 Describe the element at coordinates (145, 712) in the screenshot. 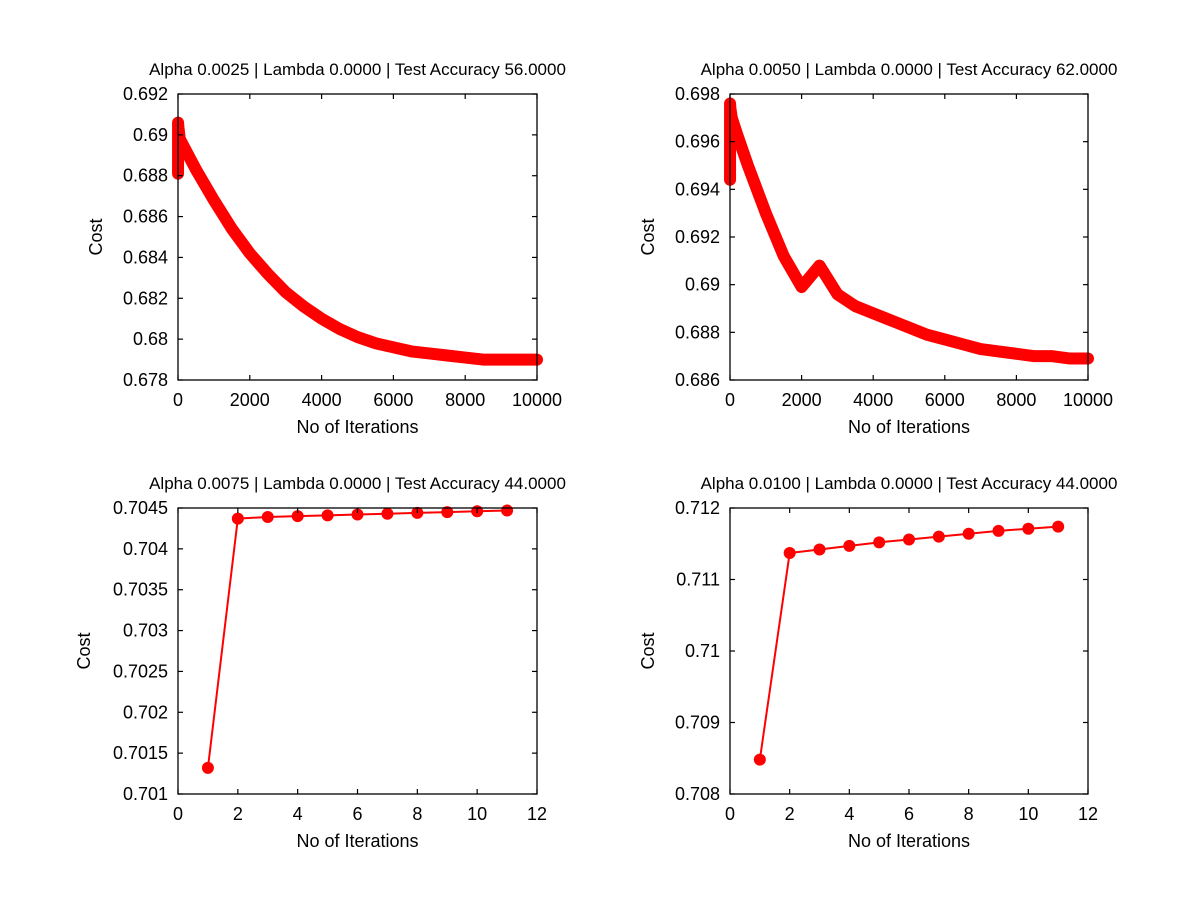

I see `y-tick-label: 0.702` at that location.